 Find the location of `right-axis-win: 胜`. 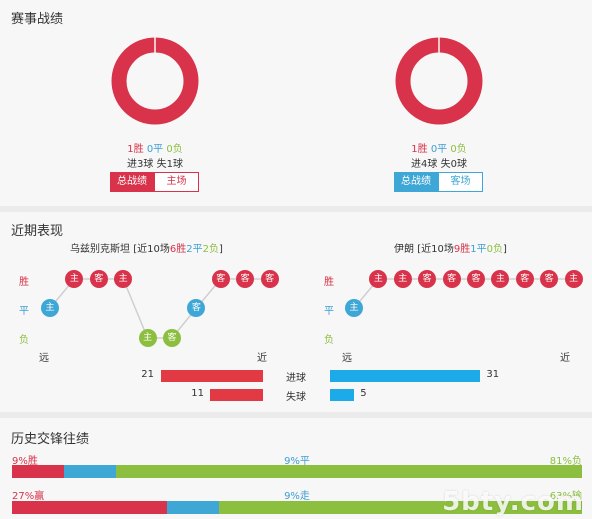

right-axis-win: 胜 is located at coordinates (329, 282).